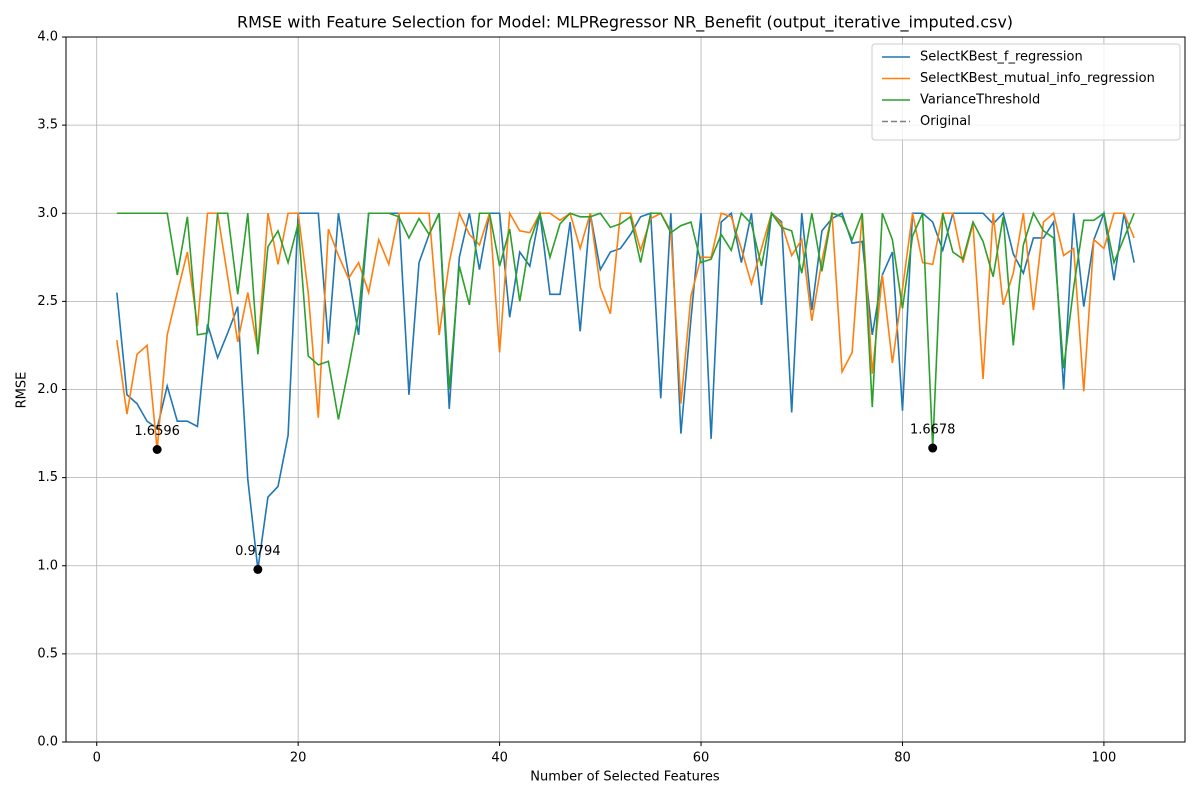 The height and width of the screenshot is (800, 1200). What do you see at coordinates (47, 125) in the screenshot?
I see `y-tick-label: 3.5` at bounding box center [47, 125].